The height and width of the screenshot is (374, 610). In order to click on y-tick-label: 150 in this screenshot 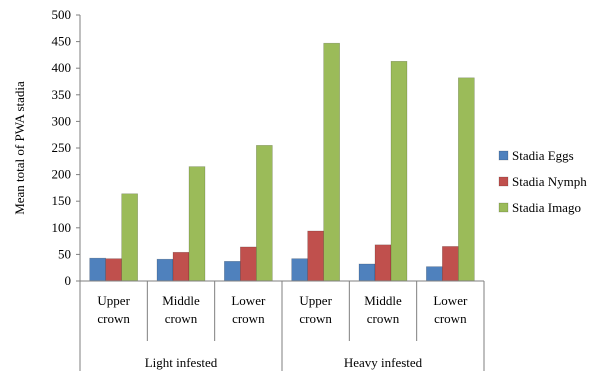, I will do `click(62, 200)`.